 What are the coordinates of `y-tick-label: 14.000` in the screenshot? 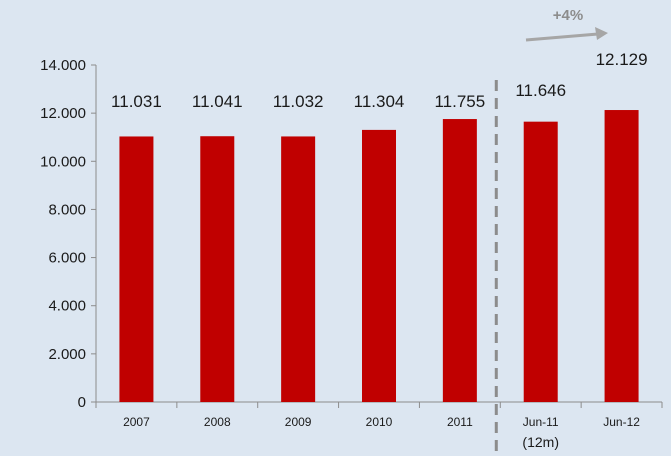 It's located at (63, 65).